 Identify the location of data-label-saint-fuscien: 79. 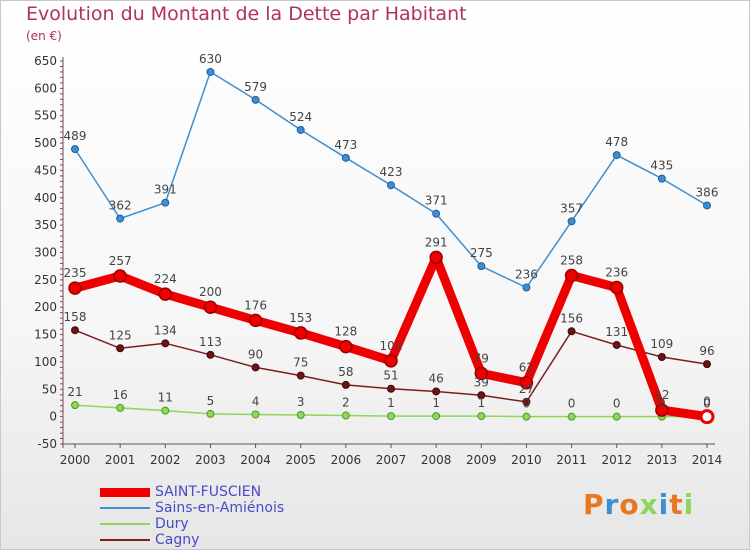
(481, 358).